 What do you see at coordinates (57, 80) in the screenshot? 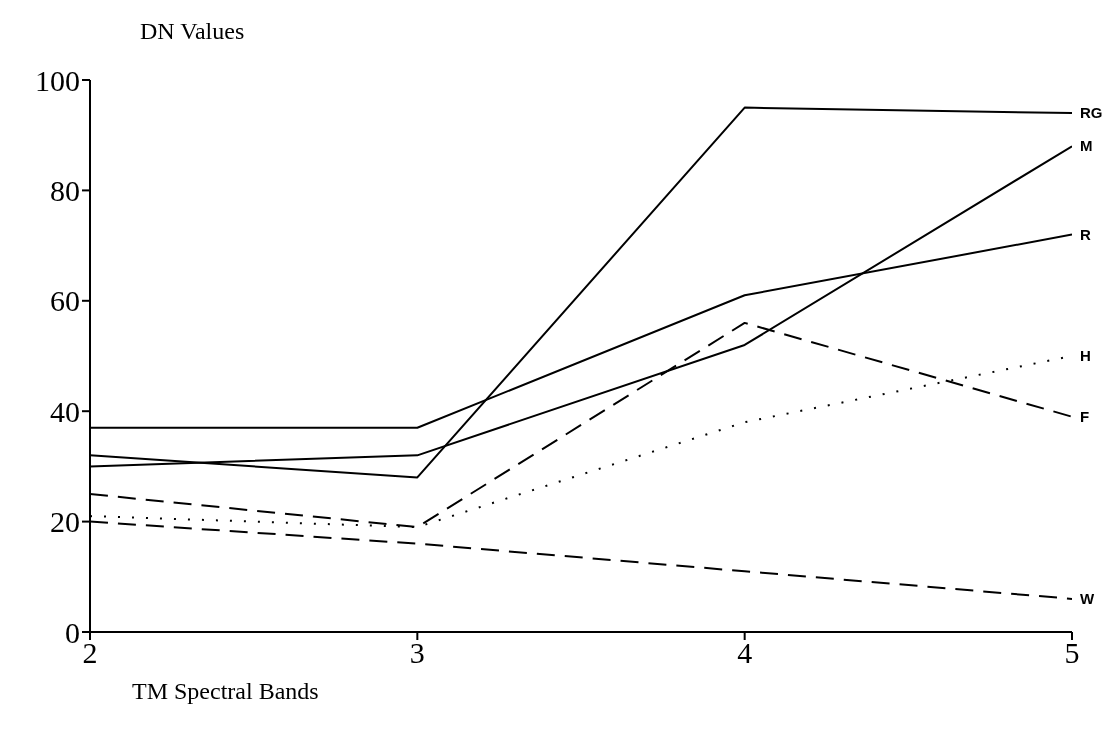
I see `y-tick-label: 100` at bounding box center [57, 80].